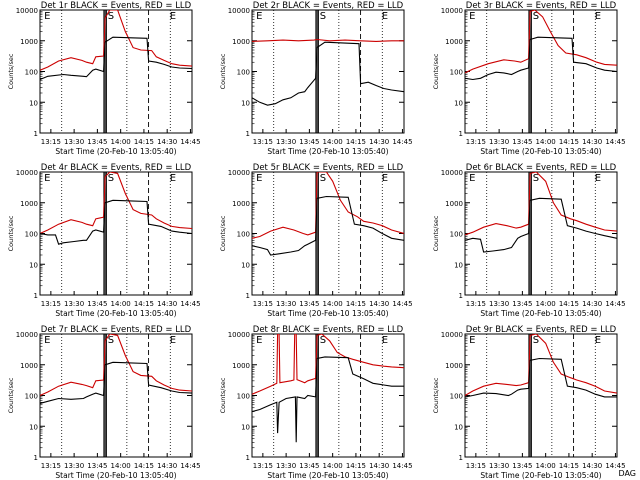 The image size is (640, 480). What do you see at coordinates (627, 473) in the screenshot?
I see `page-label: DAG` at bounding box center [627, 473].